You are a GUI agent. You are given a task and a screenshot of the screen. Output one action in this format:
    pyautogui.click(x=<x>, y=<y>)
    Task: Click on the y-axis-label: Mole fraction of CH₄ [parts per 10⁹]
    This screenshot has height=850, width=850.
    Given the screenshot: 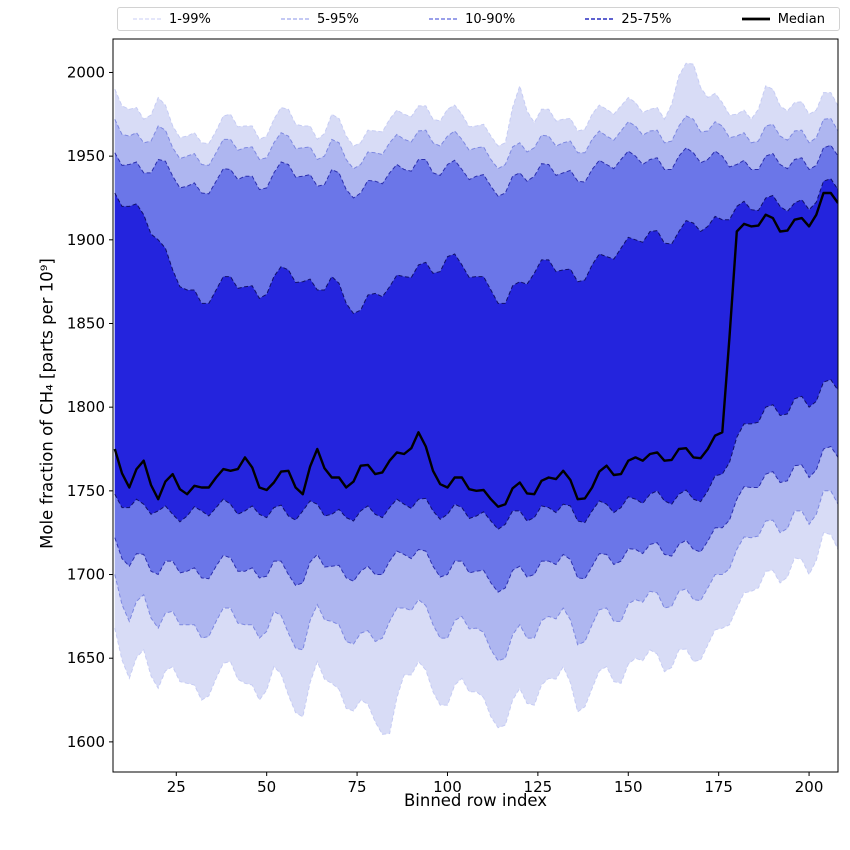 What is the action you would take?
    pyautogui.click(x=47, y=403)
    